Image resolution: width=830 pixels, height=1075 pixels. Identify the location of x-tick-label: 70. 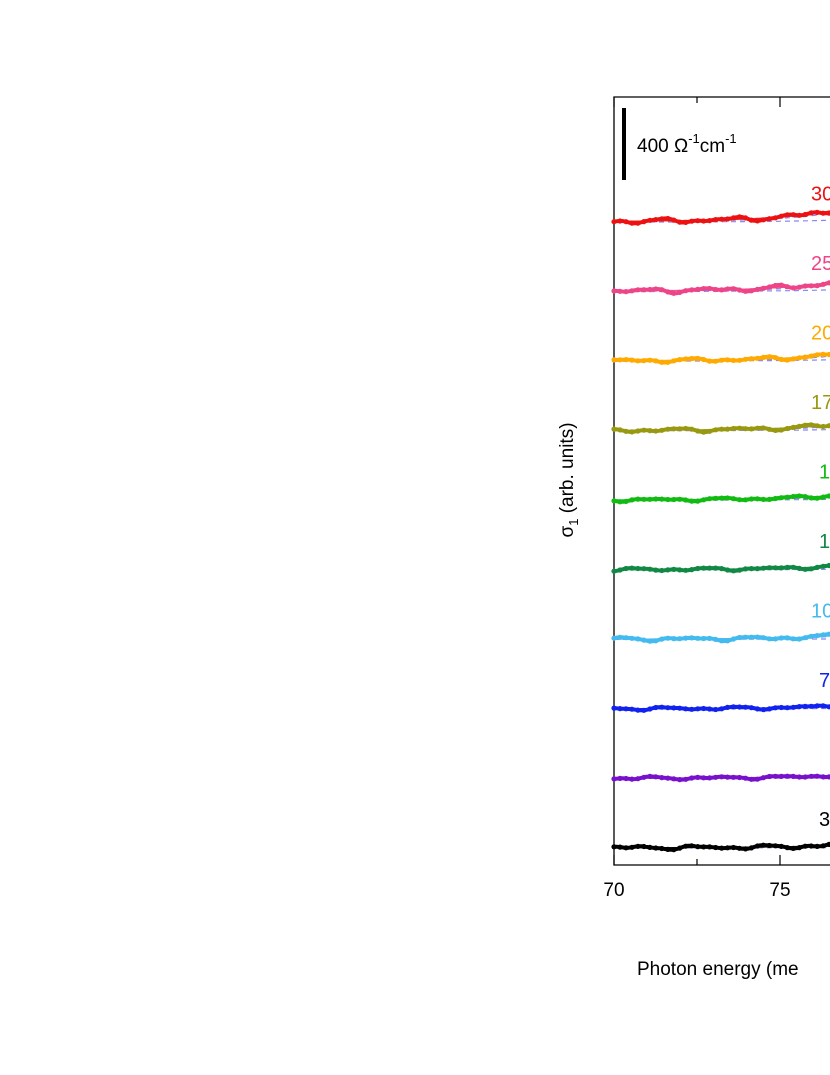
(613, 890).